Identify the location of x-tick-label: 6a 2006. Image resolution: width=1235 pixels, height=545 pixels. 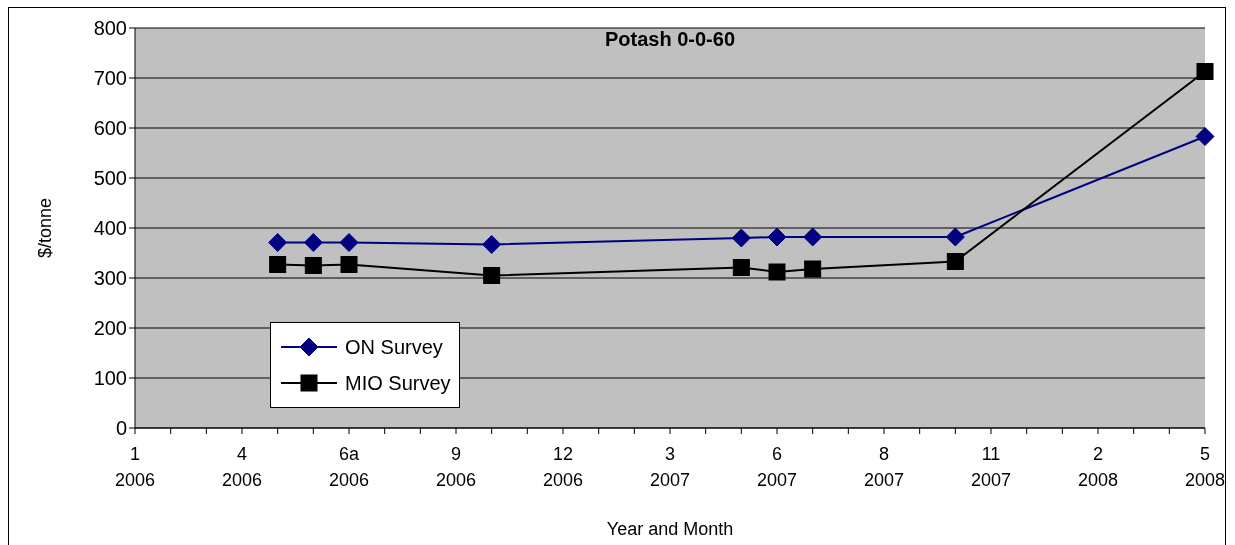
(349, 467).